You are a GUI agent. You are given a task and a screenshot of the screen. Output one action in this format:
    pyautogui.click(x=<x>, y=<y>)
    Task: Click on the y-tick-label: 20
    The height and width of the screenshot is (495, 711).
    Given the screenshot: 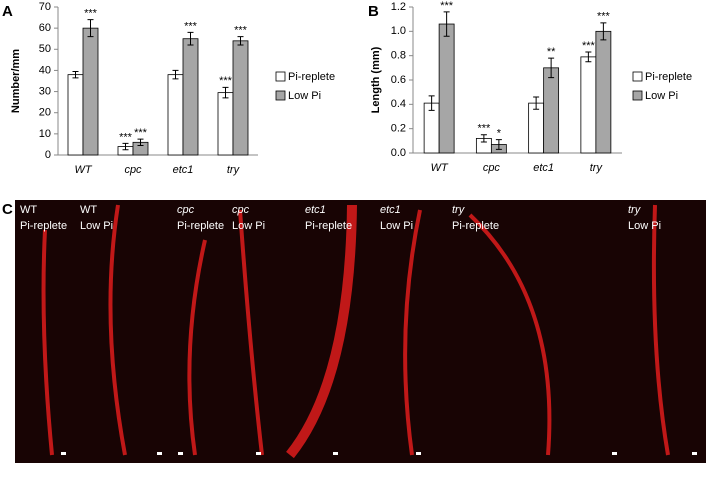 What is the action you would take?
    pyautogui.click(x=45, y=113)
    